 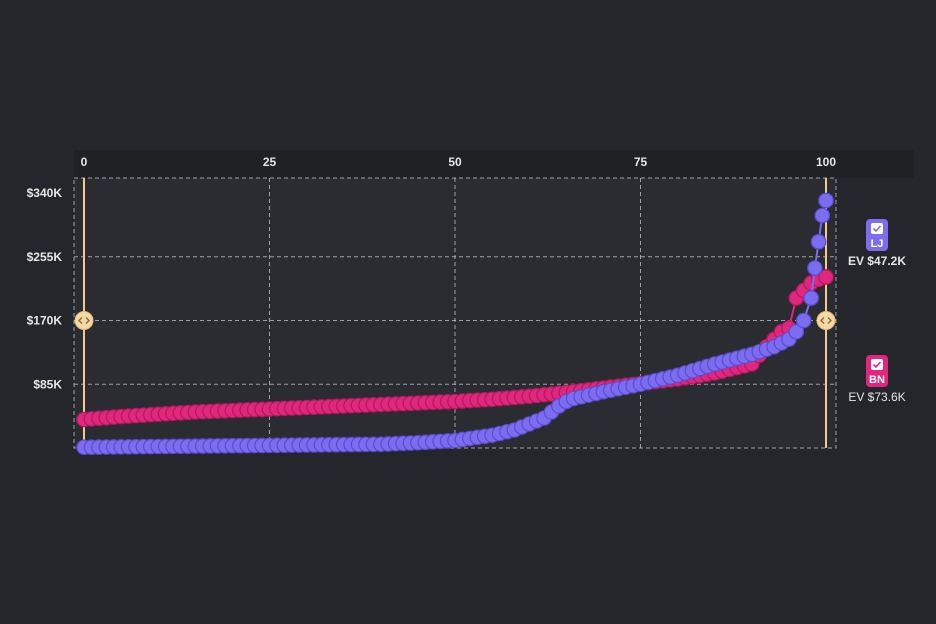 I want to click on y-tick-label: $170K, so click(x=45, y=321).